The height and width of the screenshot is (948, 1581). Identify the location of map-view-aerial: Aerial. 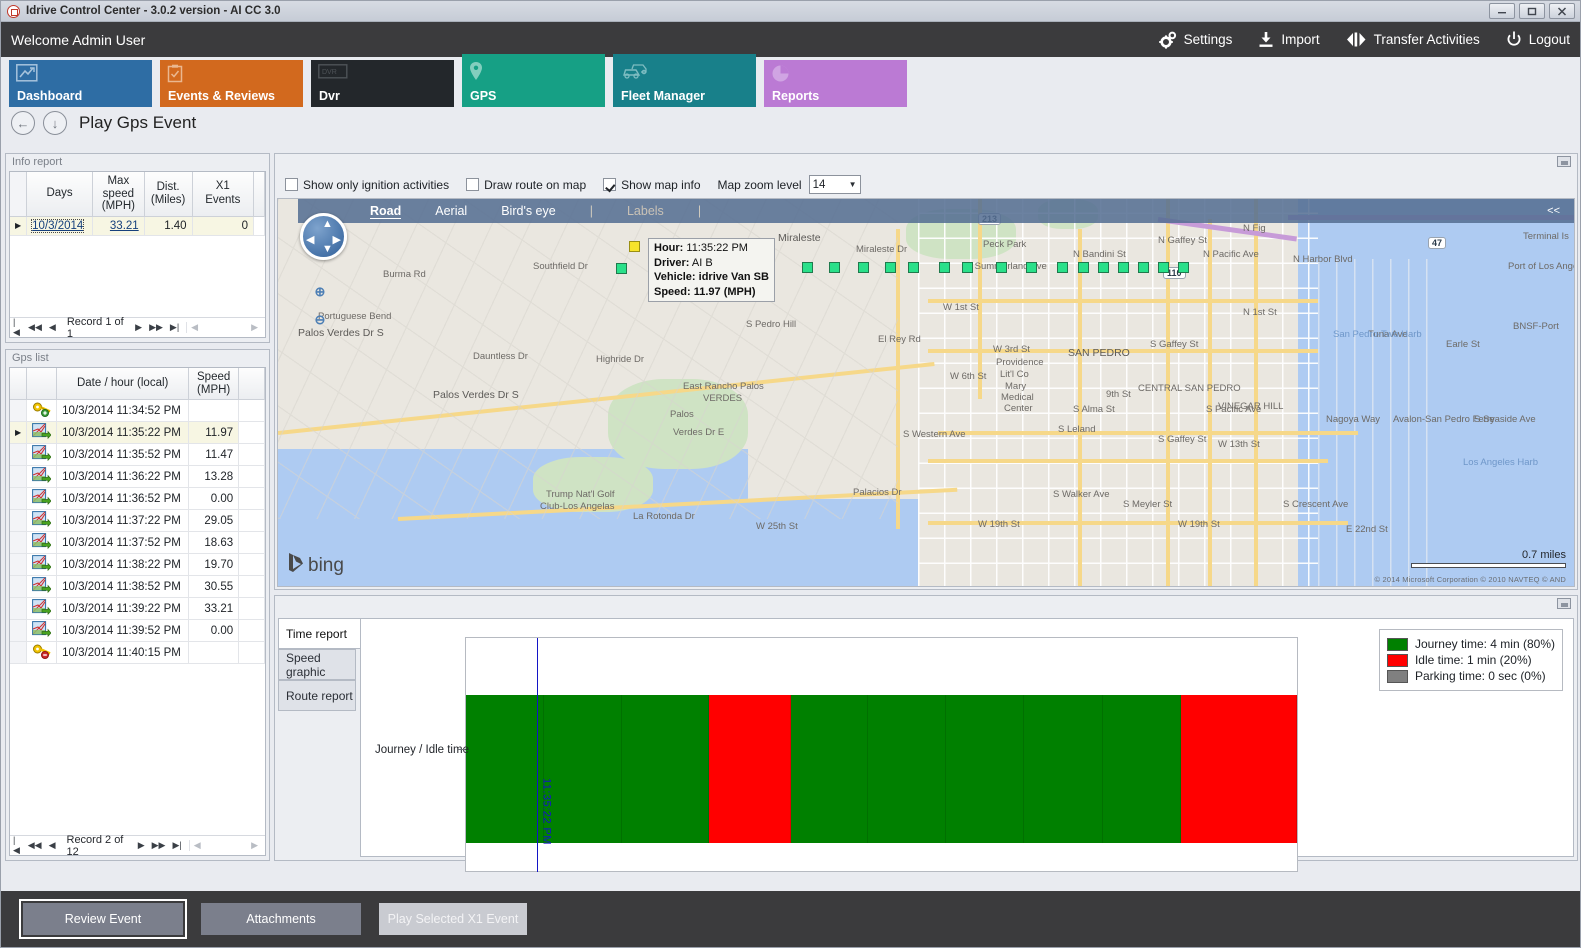
(451, 211).